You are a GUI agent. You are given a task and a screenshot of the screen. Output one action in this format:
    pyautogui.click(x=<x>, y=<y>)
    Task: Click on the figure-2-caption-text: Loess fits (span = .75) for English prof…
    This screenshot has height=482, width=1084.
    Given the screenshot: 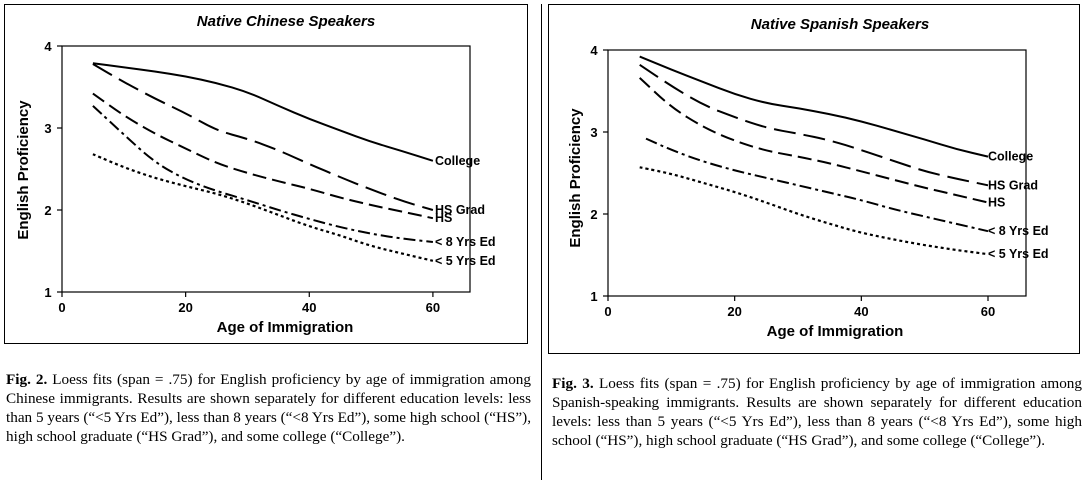 What is the action you would take?
    pyautogui.click(x=268, y=408)
    